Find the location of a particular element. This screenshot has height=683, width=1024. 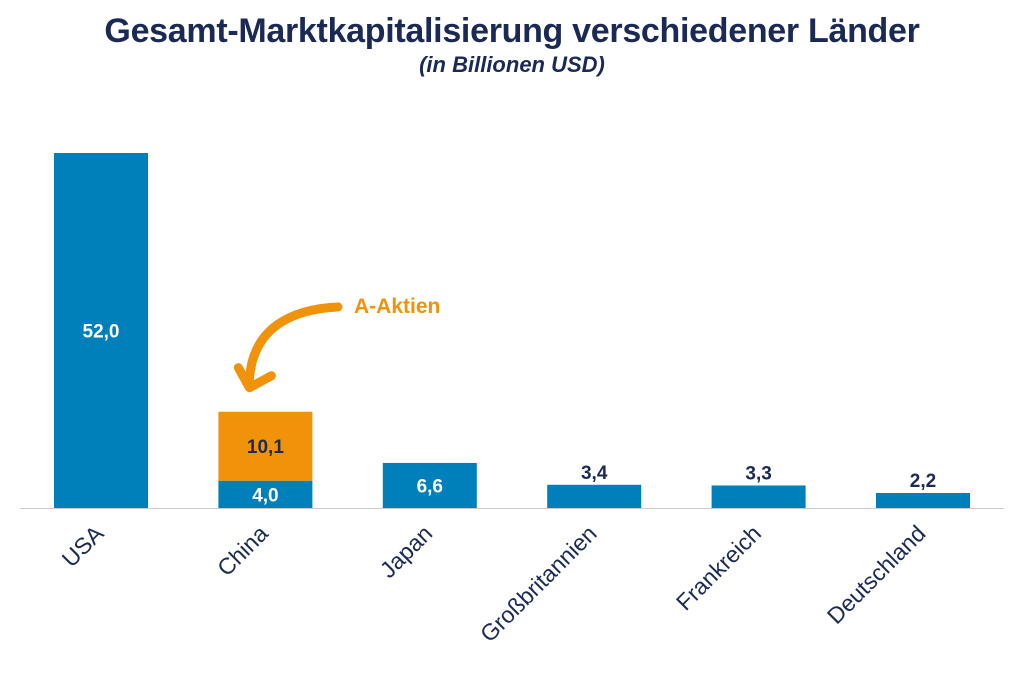

category-label-2: Japan is located at coordinates (406, 551).